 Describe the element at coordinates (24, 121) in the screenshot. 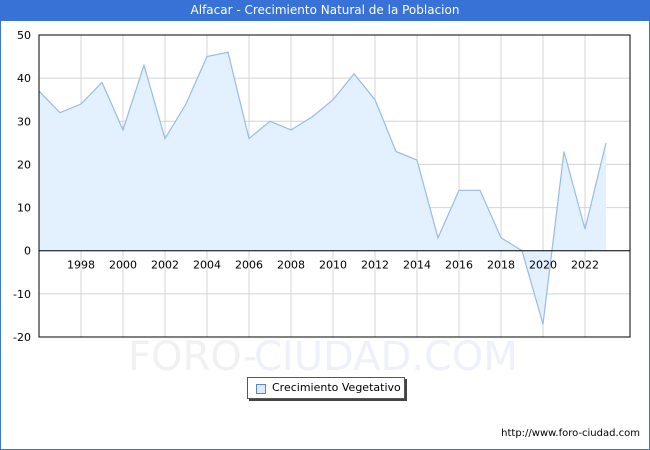

I see `y-tick-label: 30` at that location.